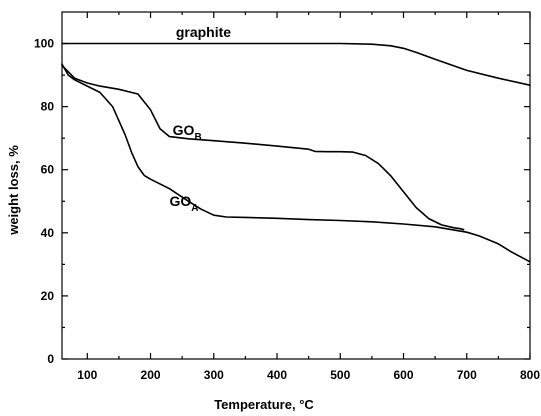  I want to click on x-tick-label: 200, so click(151, 375).